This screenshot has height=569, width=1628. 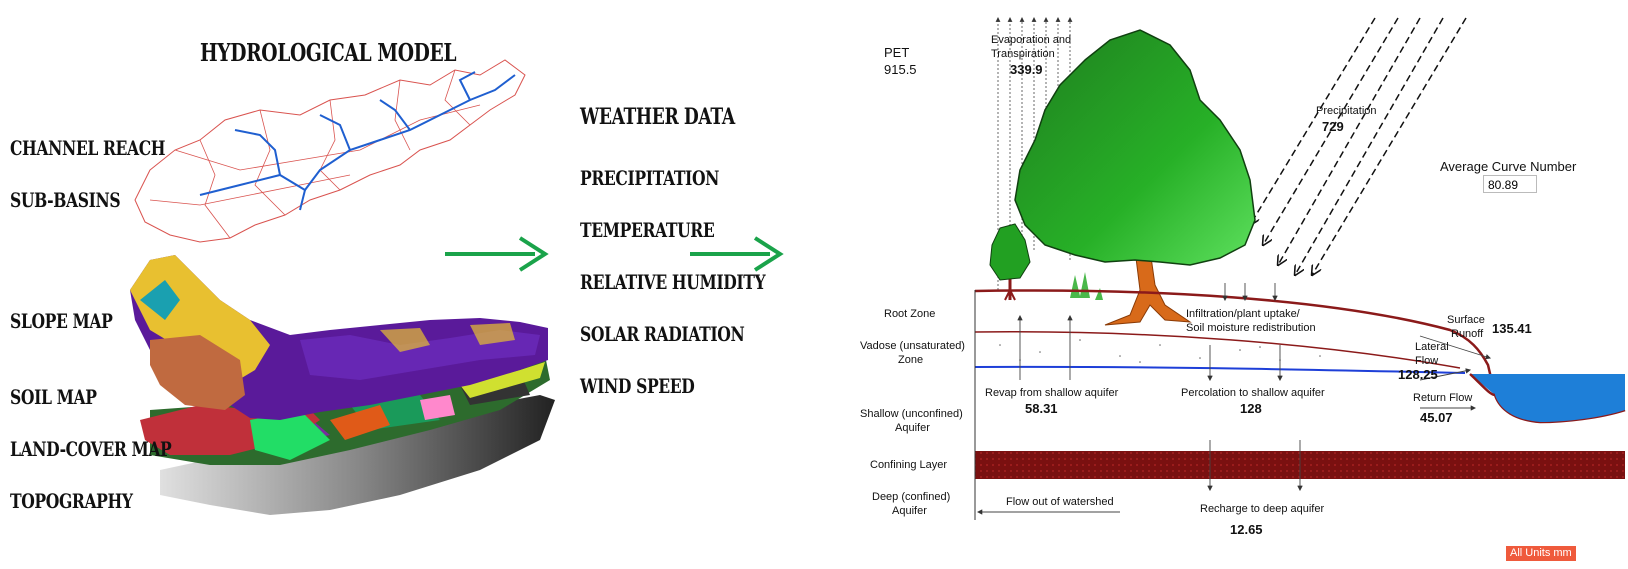 What do you see at coordinates (910, 314) in the screenshot?
I see `root-zone-label: Root Zone` at bounding box center [910, 314].